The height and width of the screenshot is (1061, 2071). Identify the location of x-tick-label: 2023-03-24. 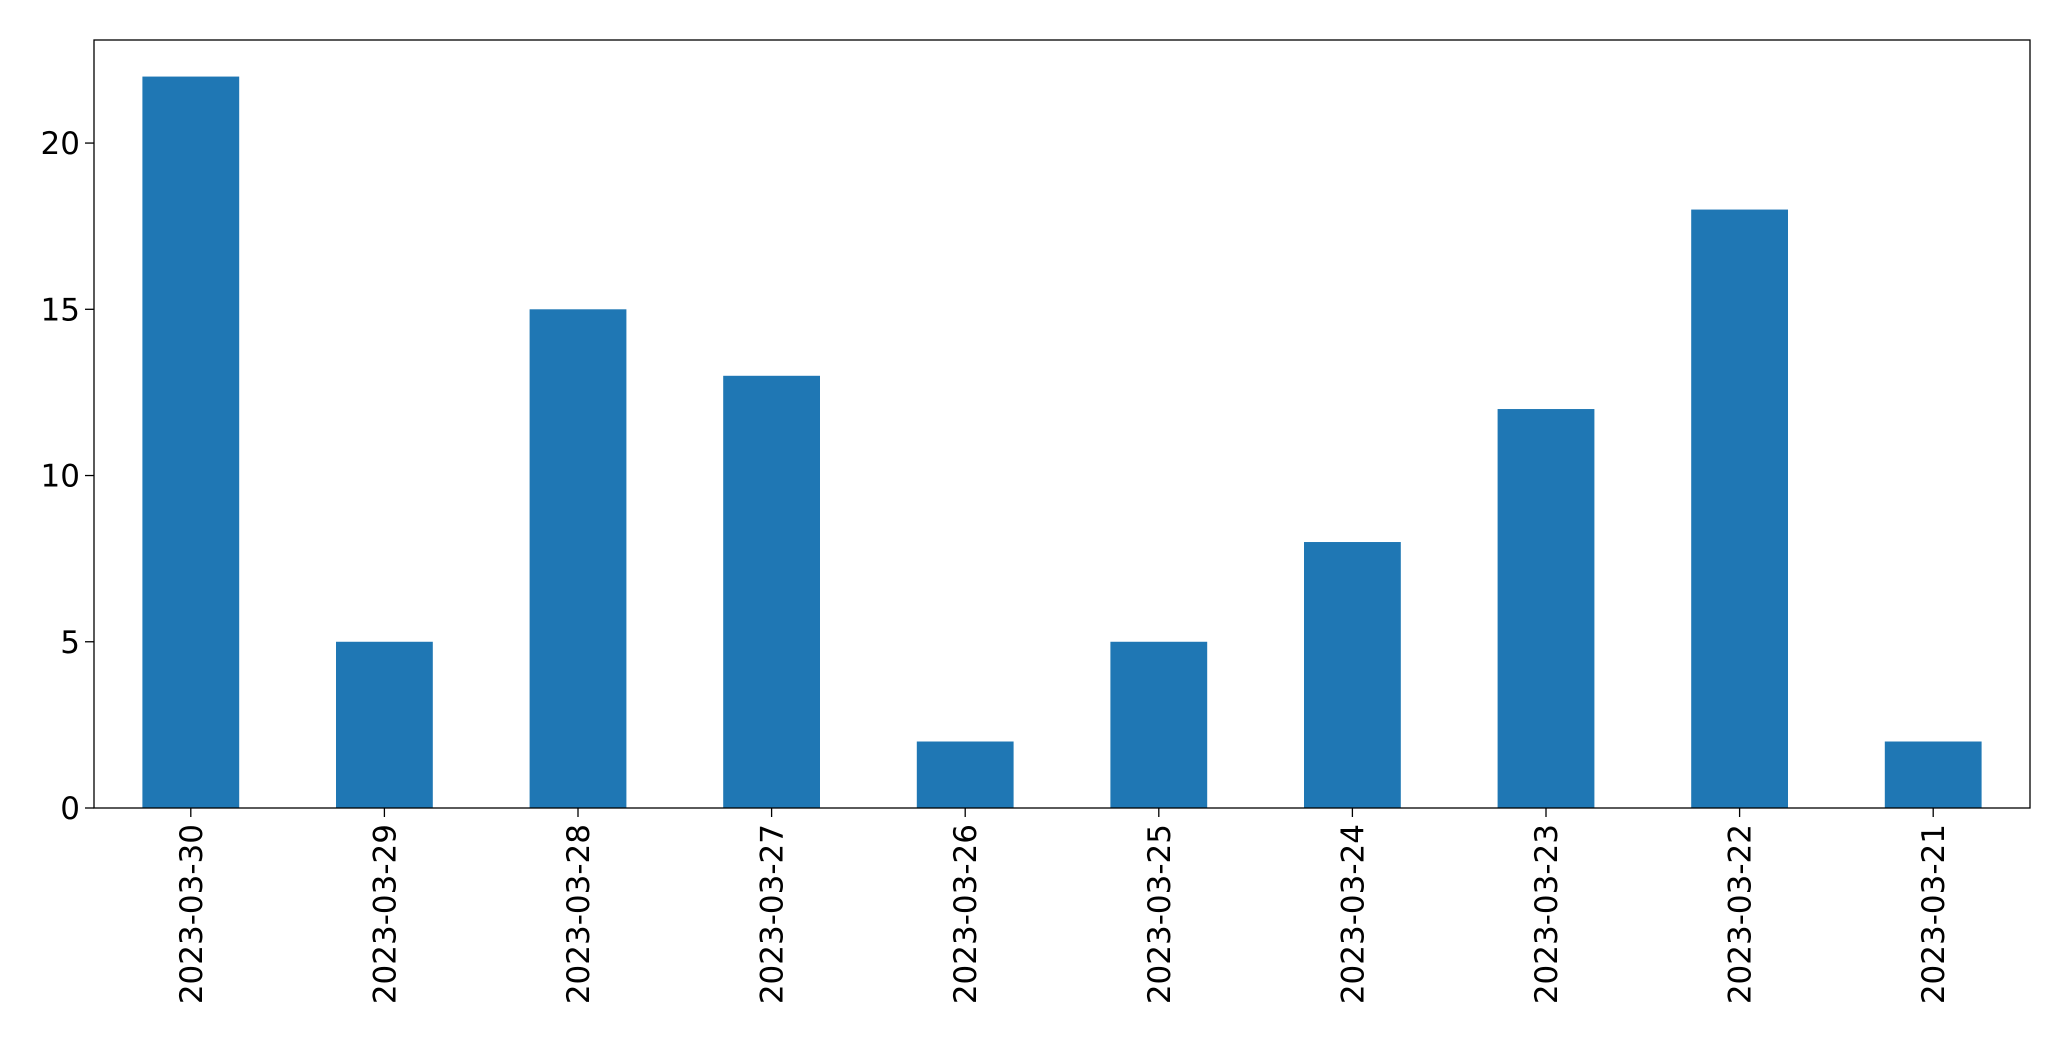
(1353, 914).